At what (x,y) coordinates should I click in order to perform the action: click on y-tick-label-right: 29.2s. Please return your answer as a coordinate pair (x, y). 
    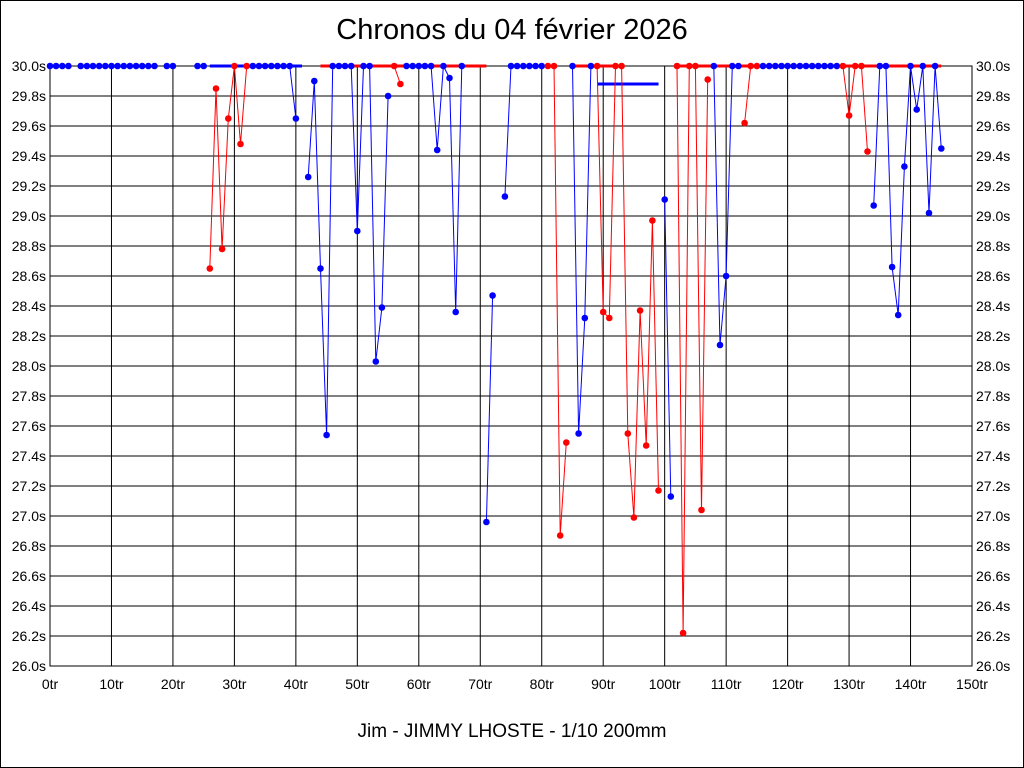
    Looking at the image, I should click on (993, 186).